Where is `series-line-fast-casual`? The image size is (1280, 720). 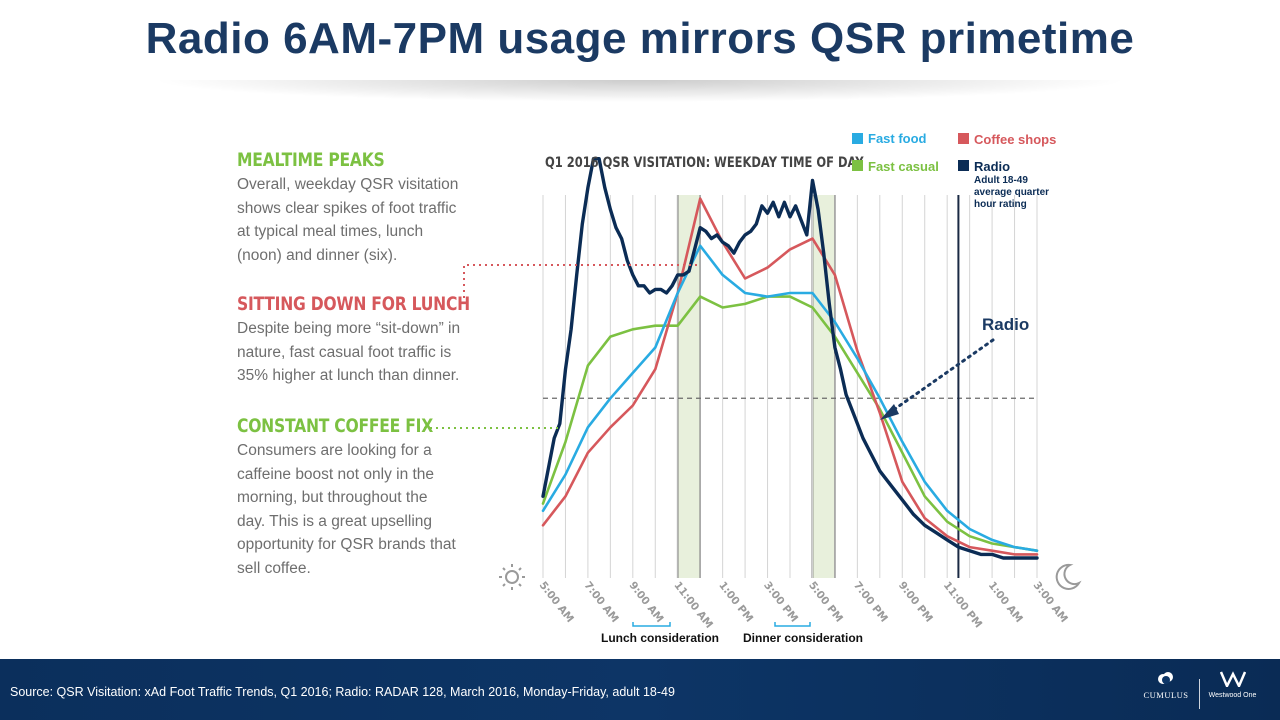 series-line-fast-casual is located at coordinates (790, 424).